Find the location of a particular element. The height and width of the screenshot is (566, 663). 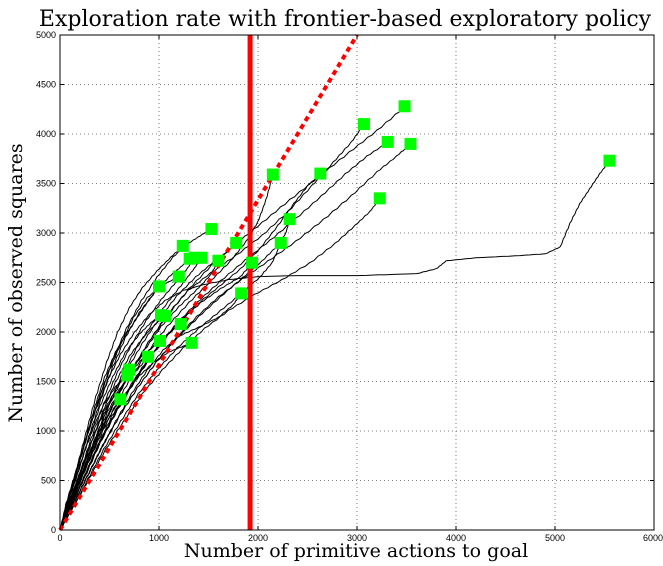

x-tick-label: 0 is located at coordinates (59, 538).